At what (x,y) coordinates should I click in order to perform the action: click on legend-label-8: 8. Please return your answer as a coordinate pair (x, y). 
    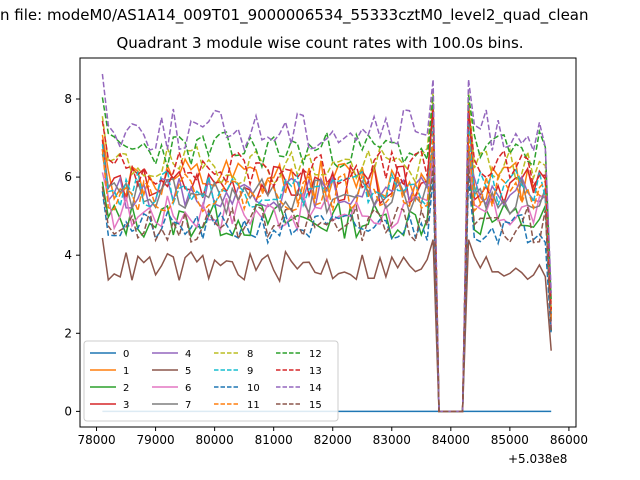
    Looking at the image, I should click on (250, 354).